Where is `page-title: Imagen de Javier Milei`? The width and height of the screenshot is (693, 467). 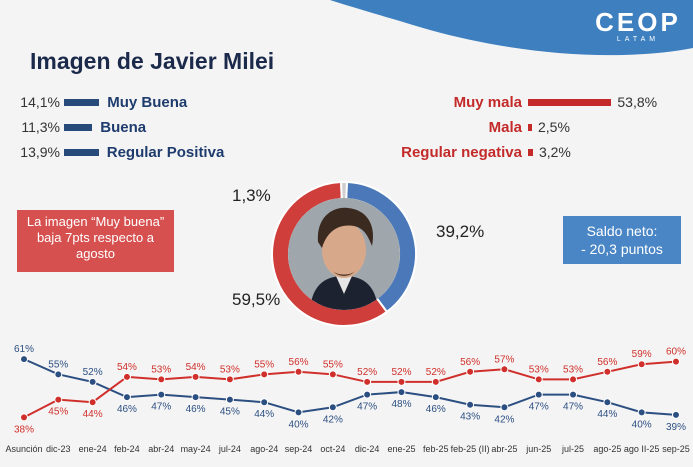 page-title: Imagen de Javier Milei is located at coordinates (152, 61).